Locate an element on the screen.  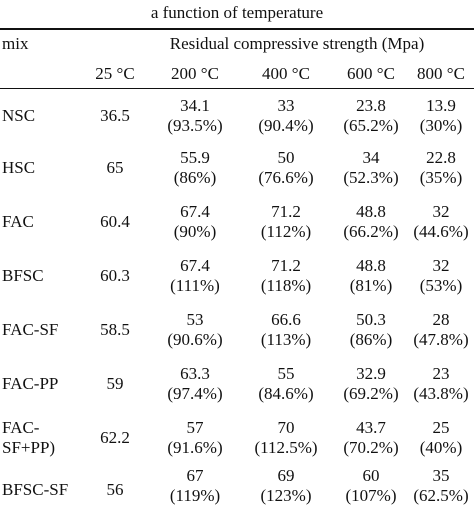
value-600: 48.8 (81%) is located at coordinates (371, 276).